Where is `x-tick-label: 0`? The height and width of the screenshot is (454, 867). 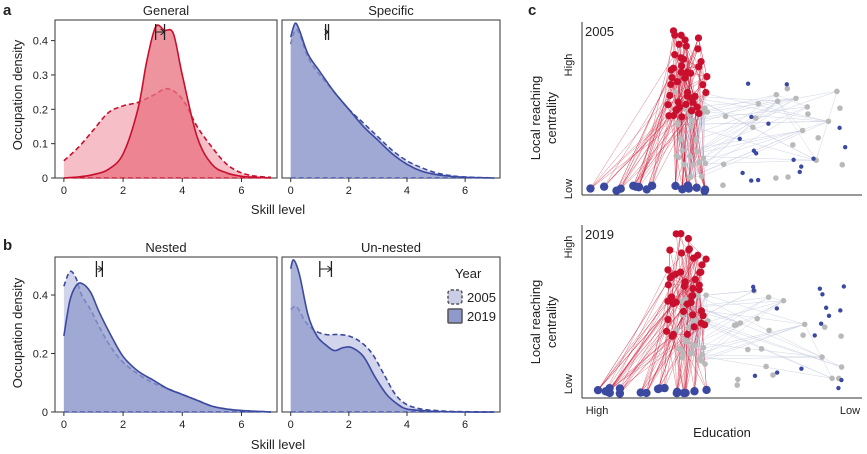
x-tick-label: 0 is located at coordinates (64, 425).